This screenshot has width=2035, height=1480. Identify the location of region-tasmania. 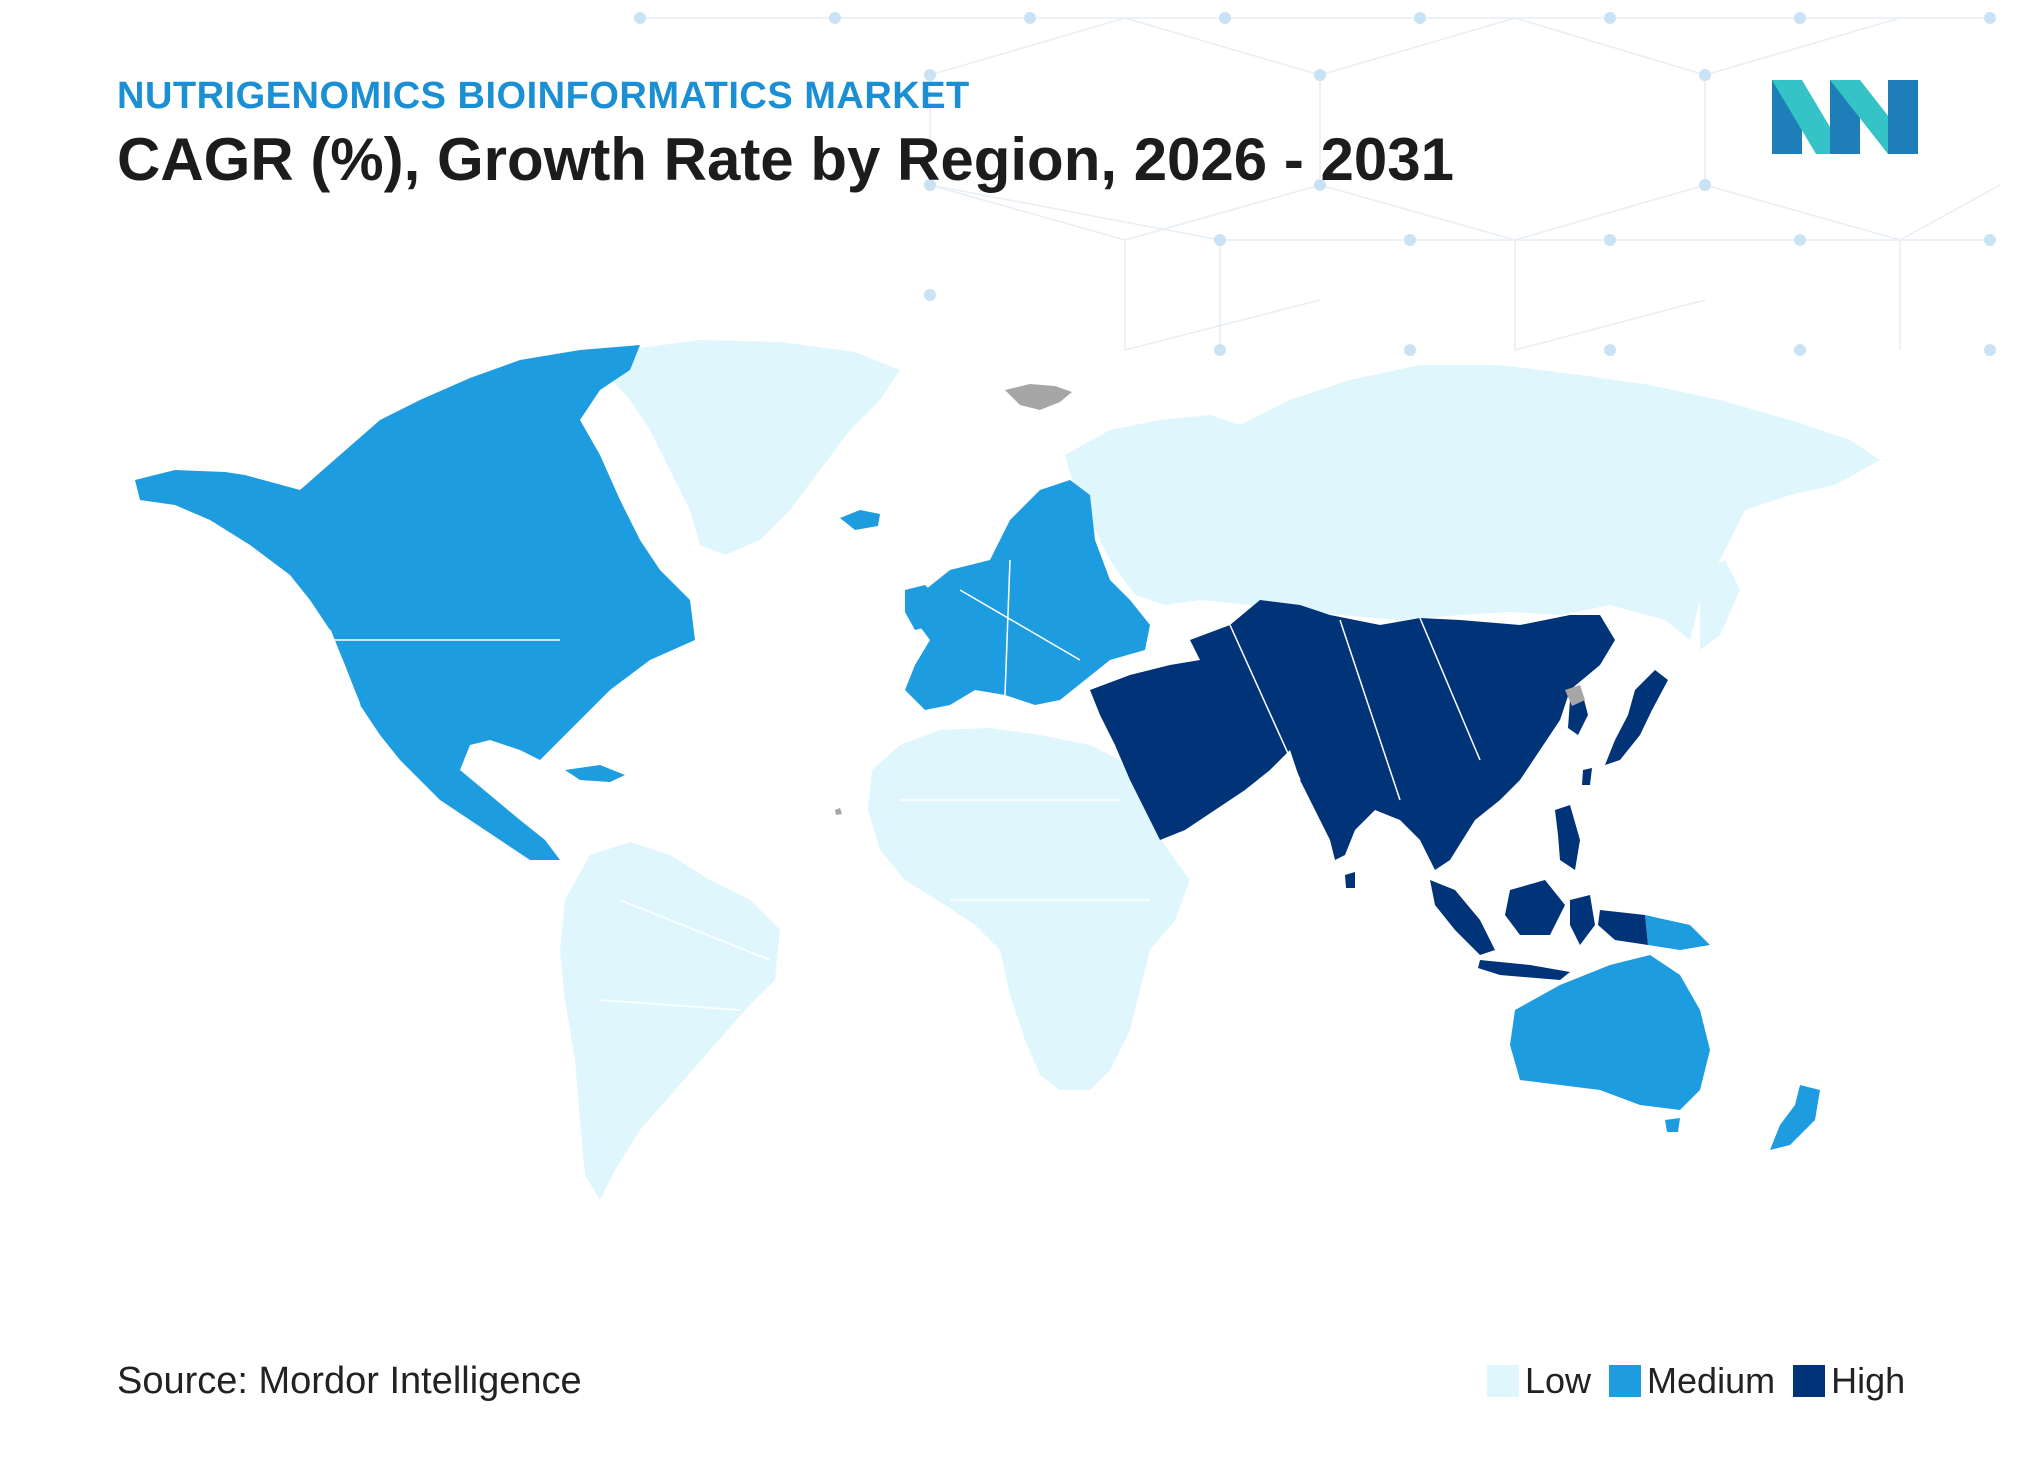
(1672, 1125).